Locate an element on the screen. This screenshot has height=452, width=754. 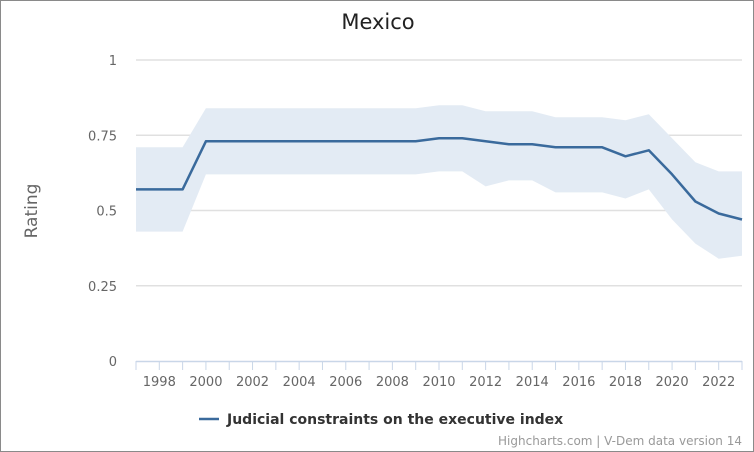
y-tick-label: 0.75 is located at coordinates (102, 136).